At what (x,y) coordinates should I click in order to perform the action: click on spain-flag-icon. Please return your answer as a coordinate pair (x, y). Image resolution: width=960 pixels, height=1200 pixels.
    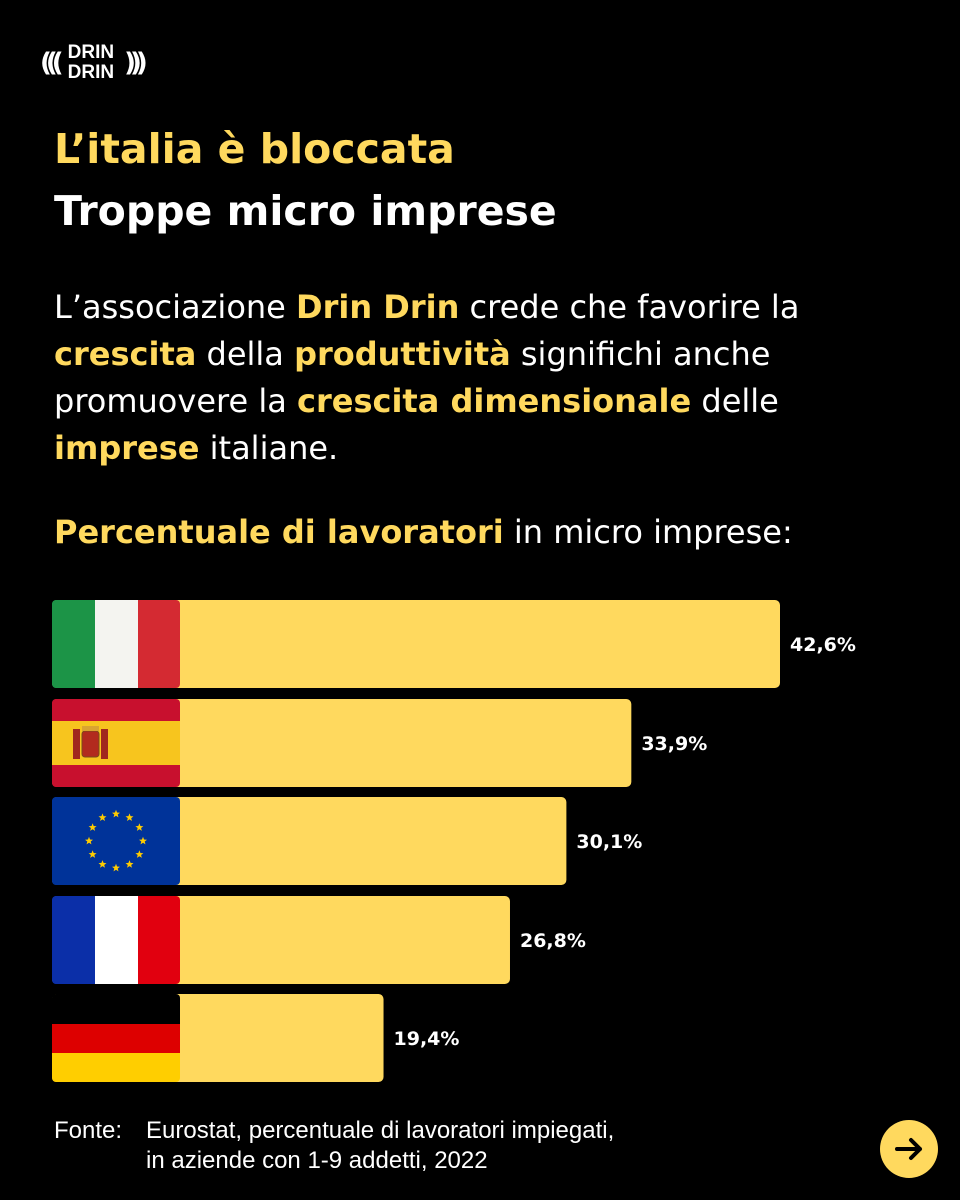
    Looking at the image, I should click on (116, 743).